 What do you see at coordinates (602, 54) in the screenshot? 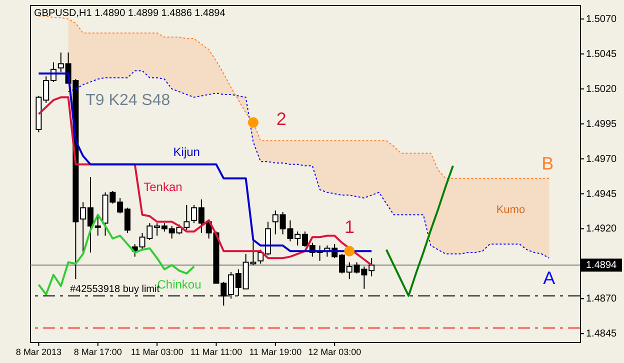
I see `y-tick-label: 1.5045` at bounding box center [602, 54].